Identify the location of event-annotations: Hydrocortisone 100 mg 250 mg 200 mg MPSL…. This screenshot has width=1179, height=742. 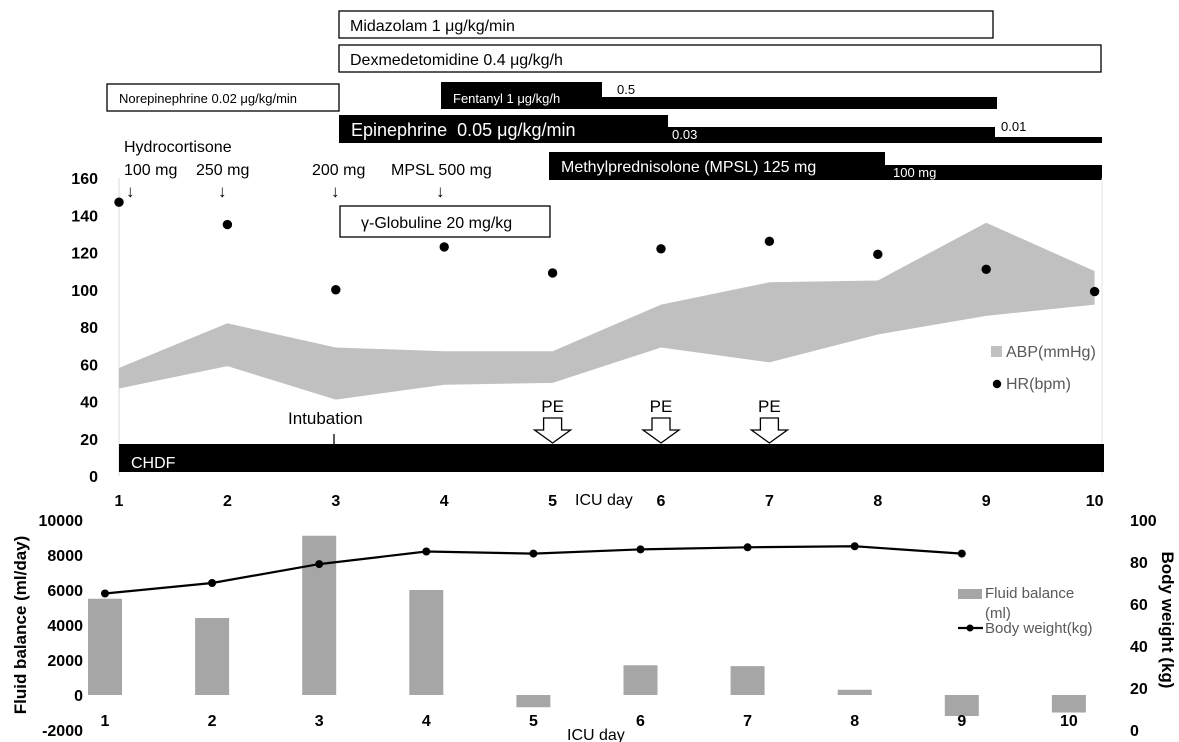
(308, 170).